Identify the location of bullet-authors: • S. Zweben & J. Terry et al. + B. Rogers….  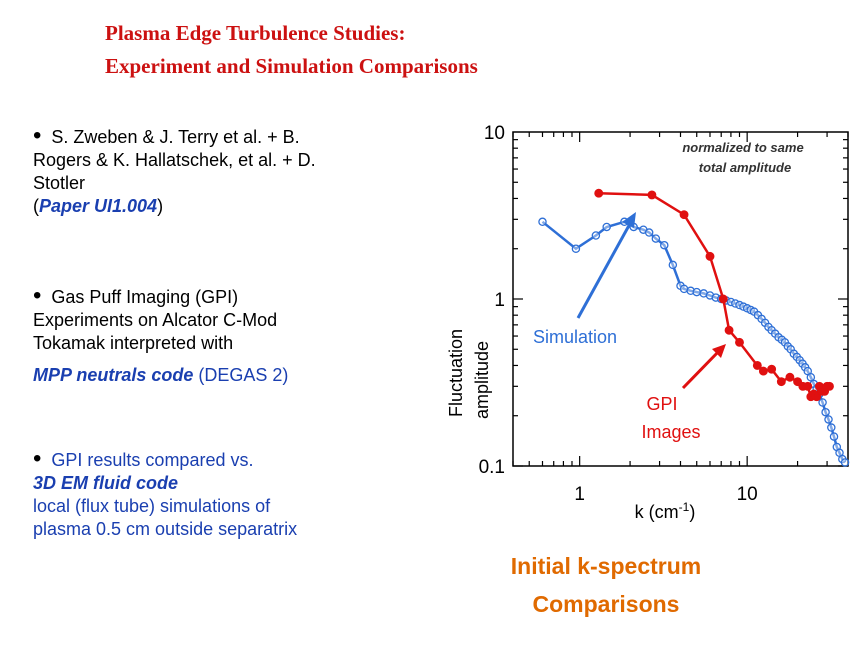
(174, 169).